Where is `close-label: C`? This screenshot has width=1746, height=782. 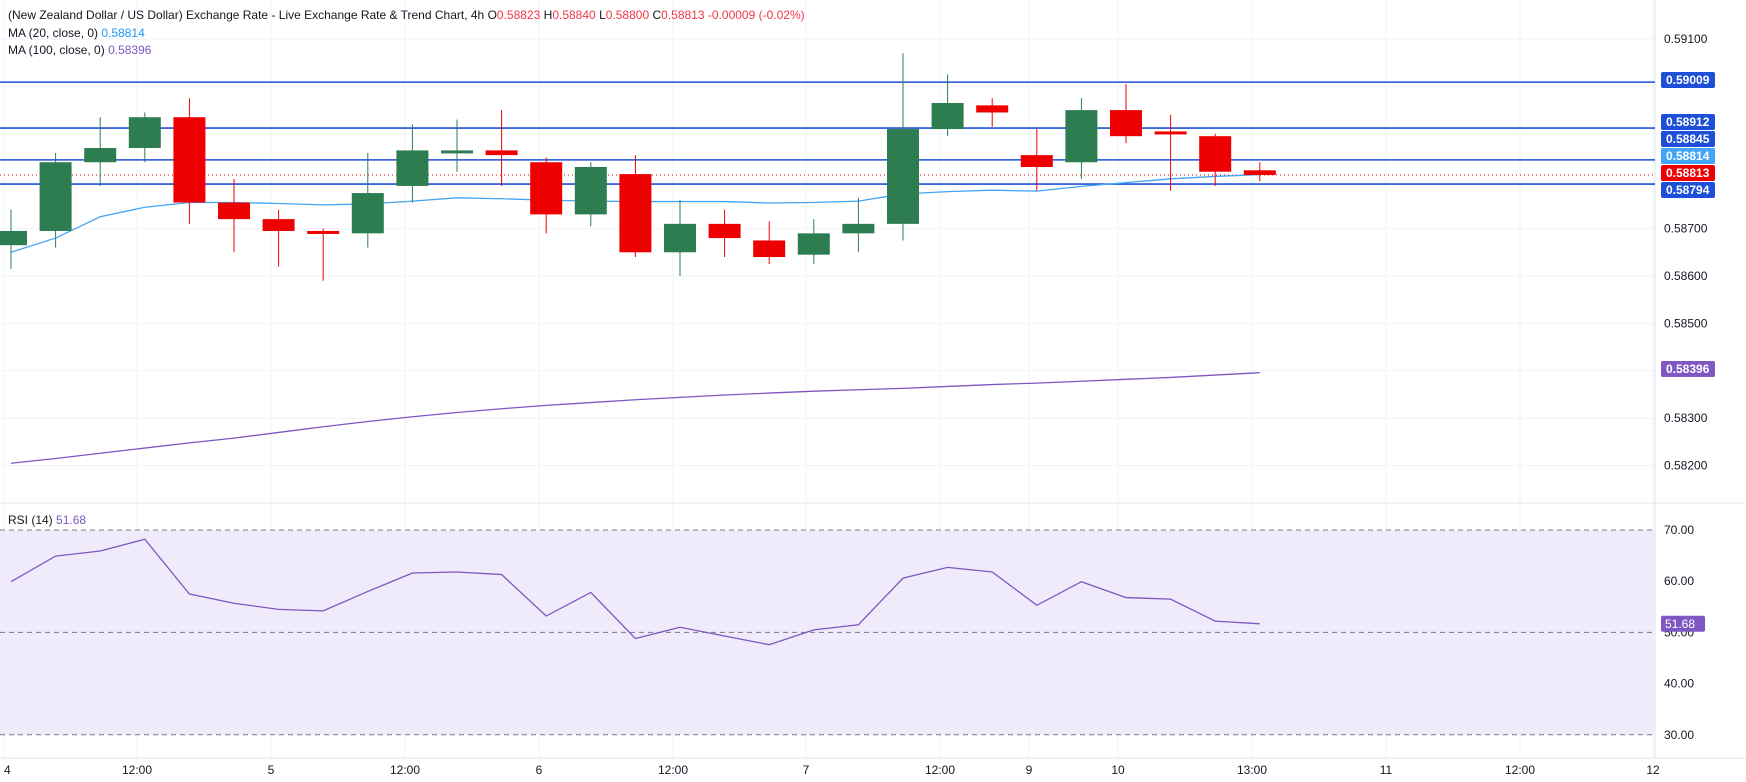 close-label: C is located at coordinates (657, 15).